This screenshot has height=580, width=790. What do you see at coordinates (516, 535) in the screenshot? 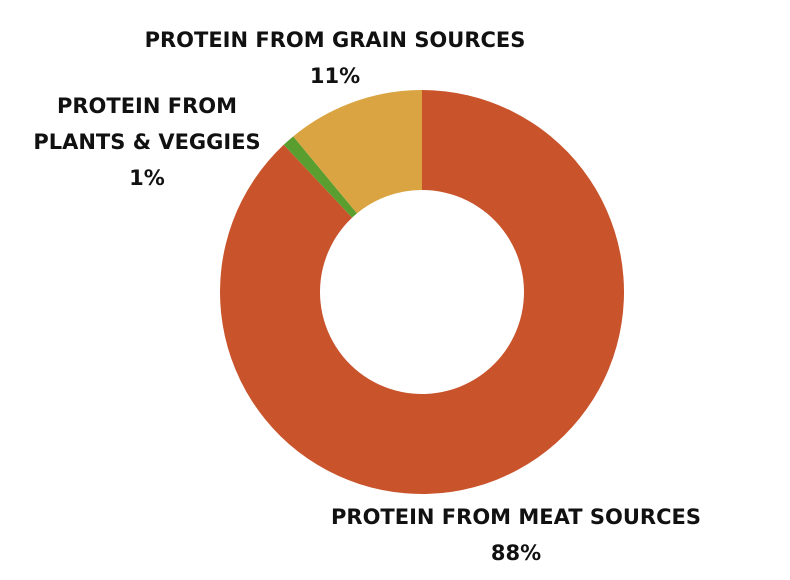
I see `slice-label: PROTEIN FROM MEAT SOURCES 88%` at bounding box center [516, 535].